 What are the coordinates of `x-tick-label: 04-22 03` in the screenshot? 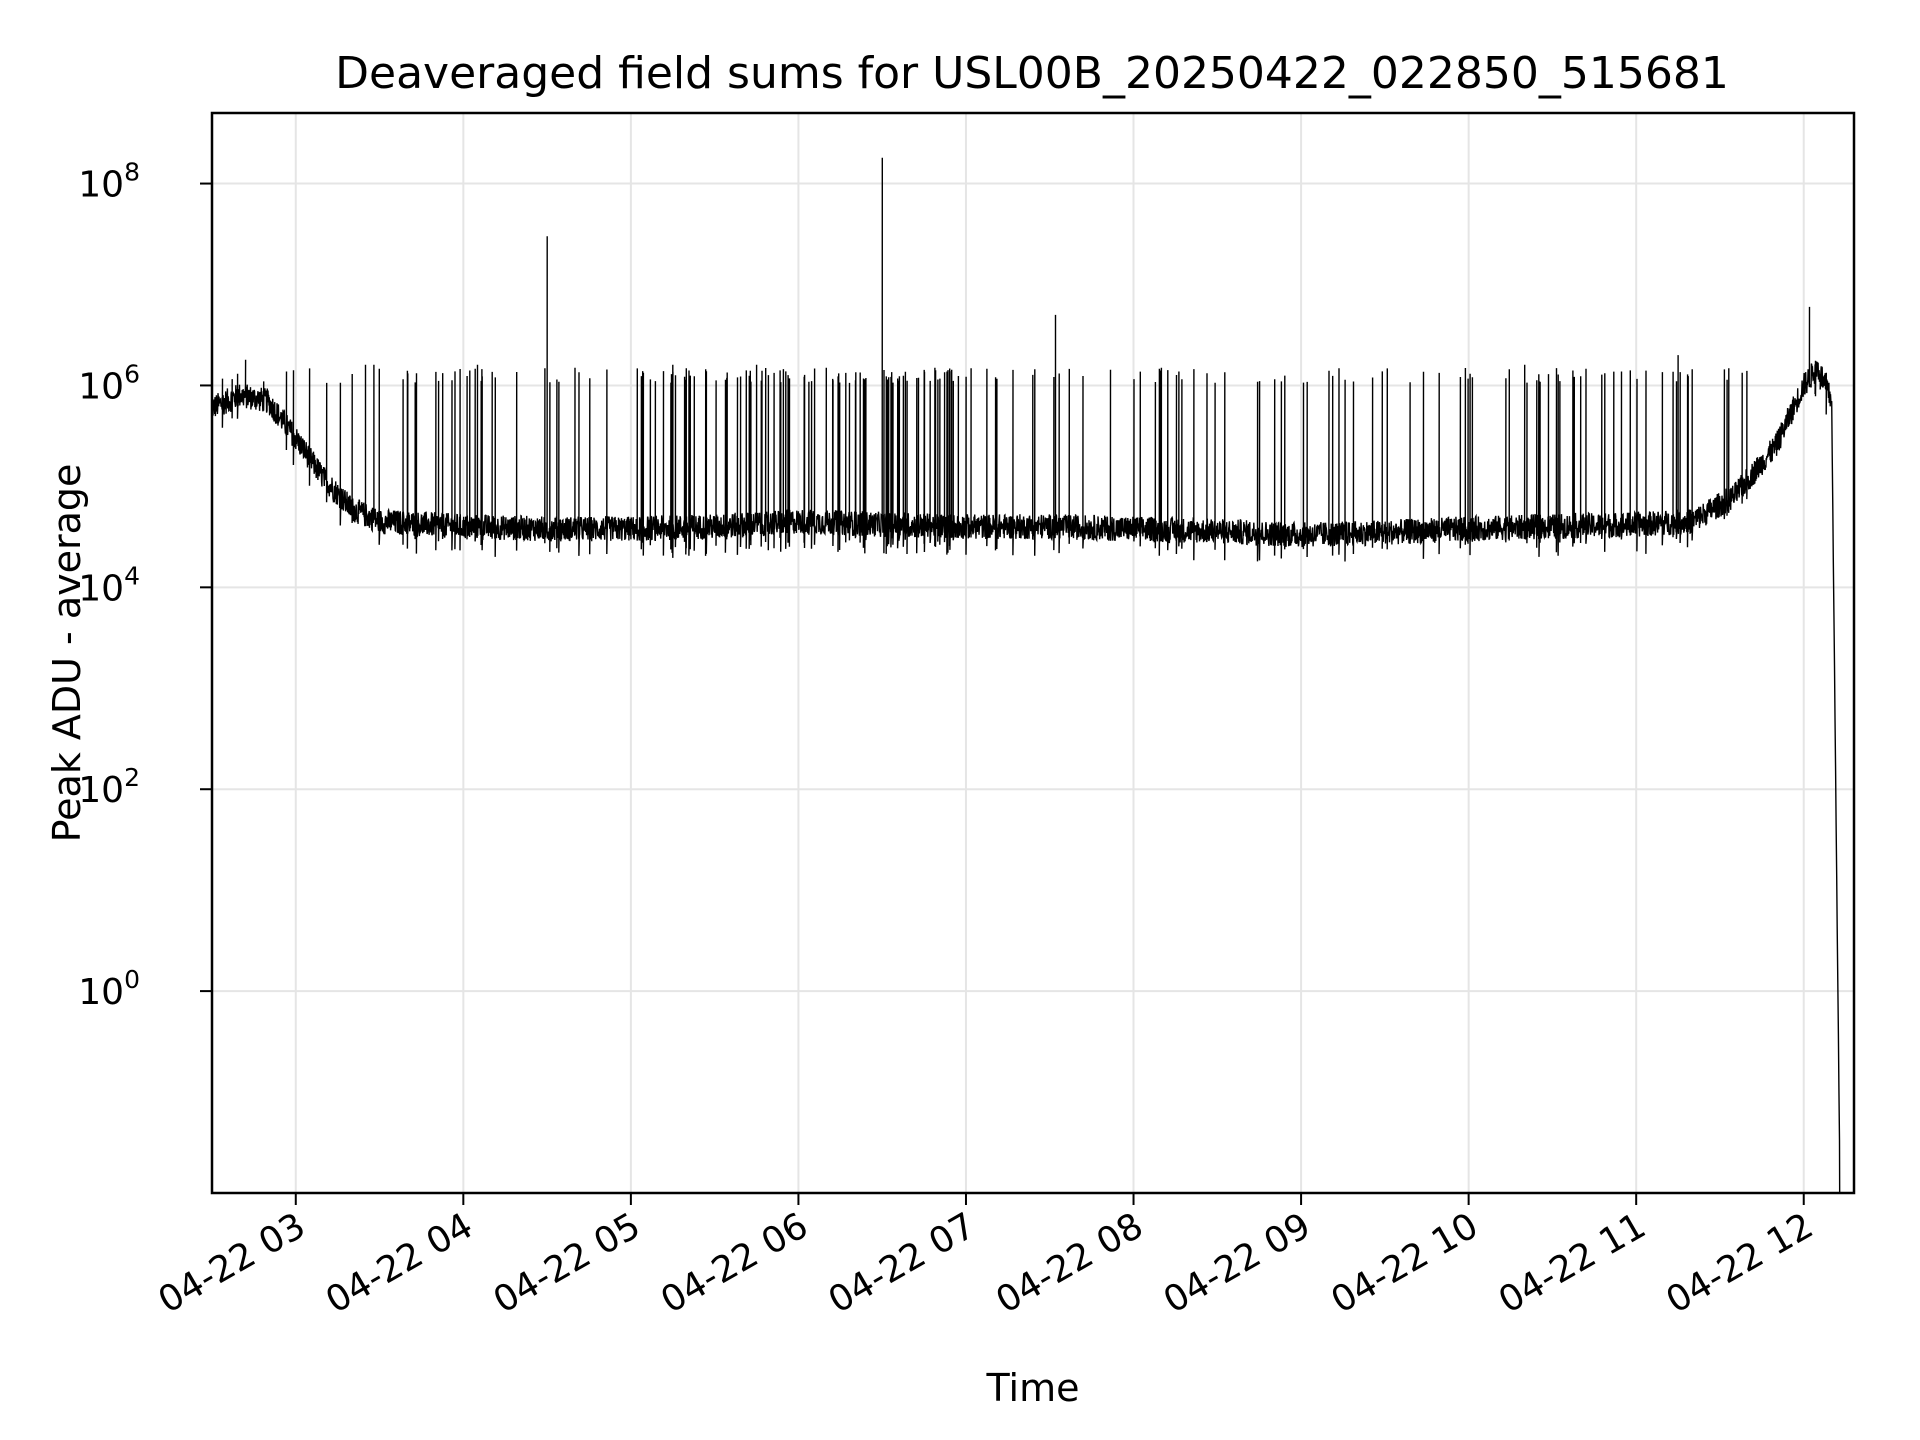 It's located at (232, 1263).